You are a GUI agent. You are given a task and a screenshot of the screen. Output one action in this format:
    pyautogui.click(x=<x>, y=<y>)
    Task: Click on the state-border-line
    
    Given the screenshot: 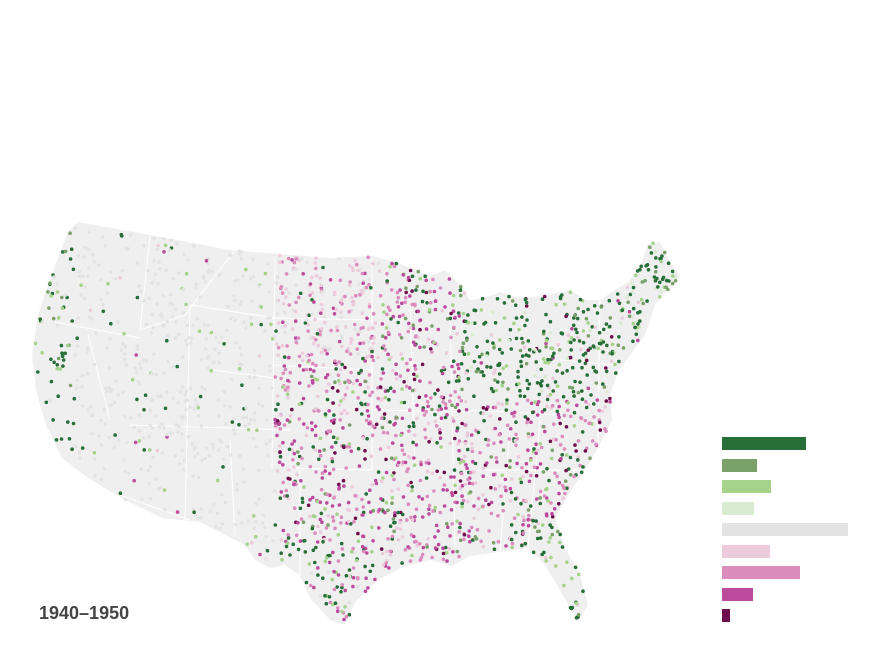 What is the action you would take?
    pyautogui.click(x=187, y=412)
    